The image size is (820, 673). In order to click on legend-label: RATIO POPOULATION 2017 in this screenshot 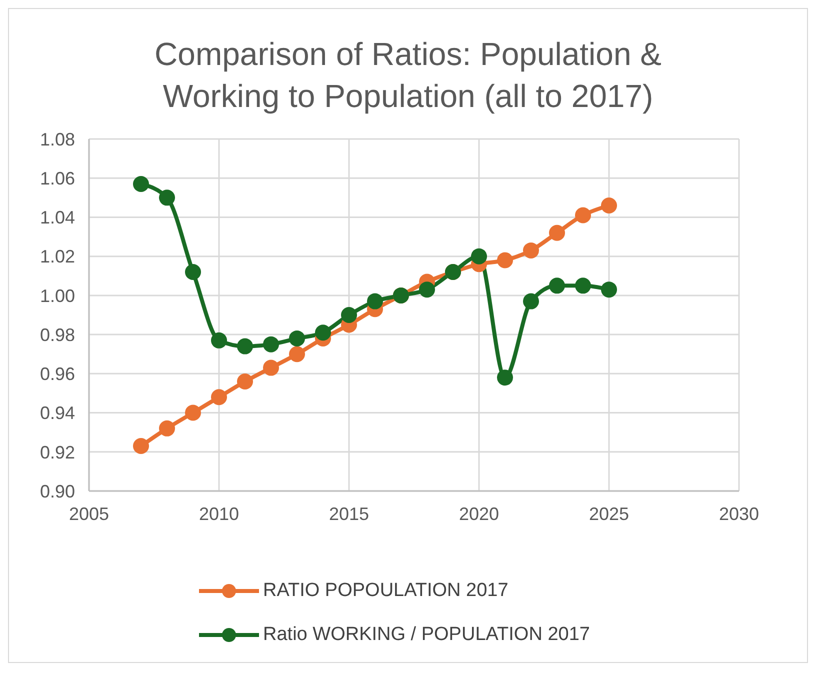, I will do `click(385, 591)`.